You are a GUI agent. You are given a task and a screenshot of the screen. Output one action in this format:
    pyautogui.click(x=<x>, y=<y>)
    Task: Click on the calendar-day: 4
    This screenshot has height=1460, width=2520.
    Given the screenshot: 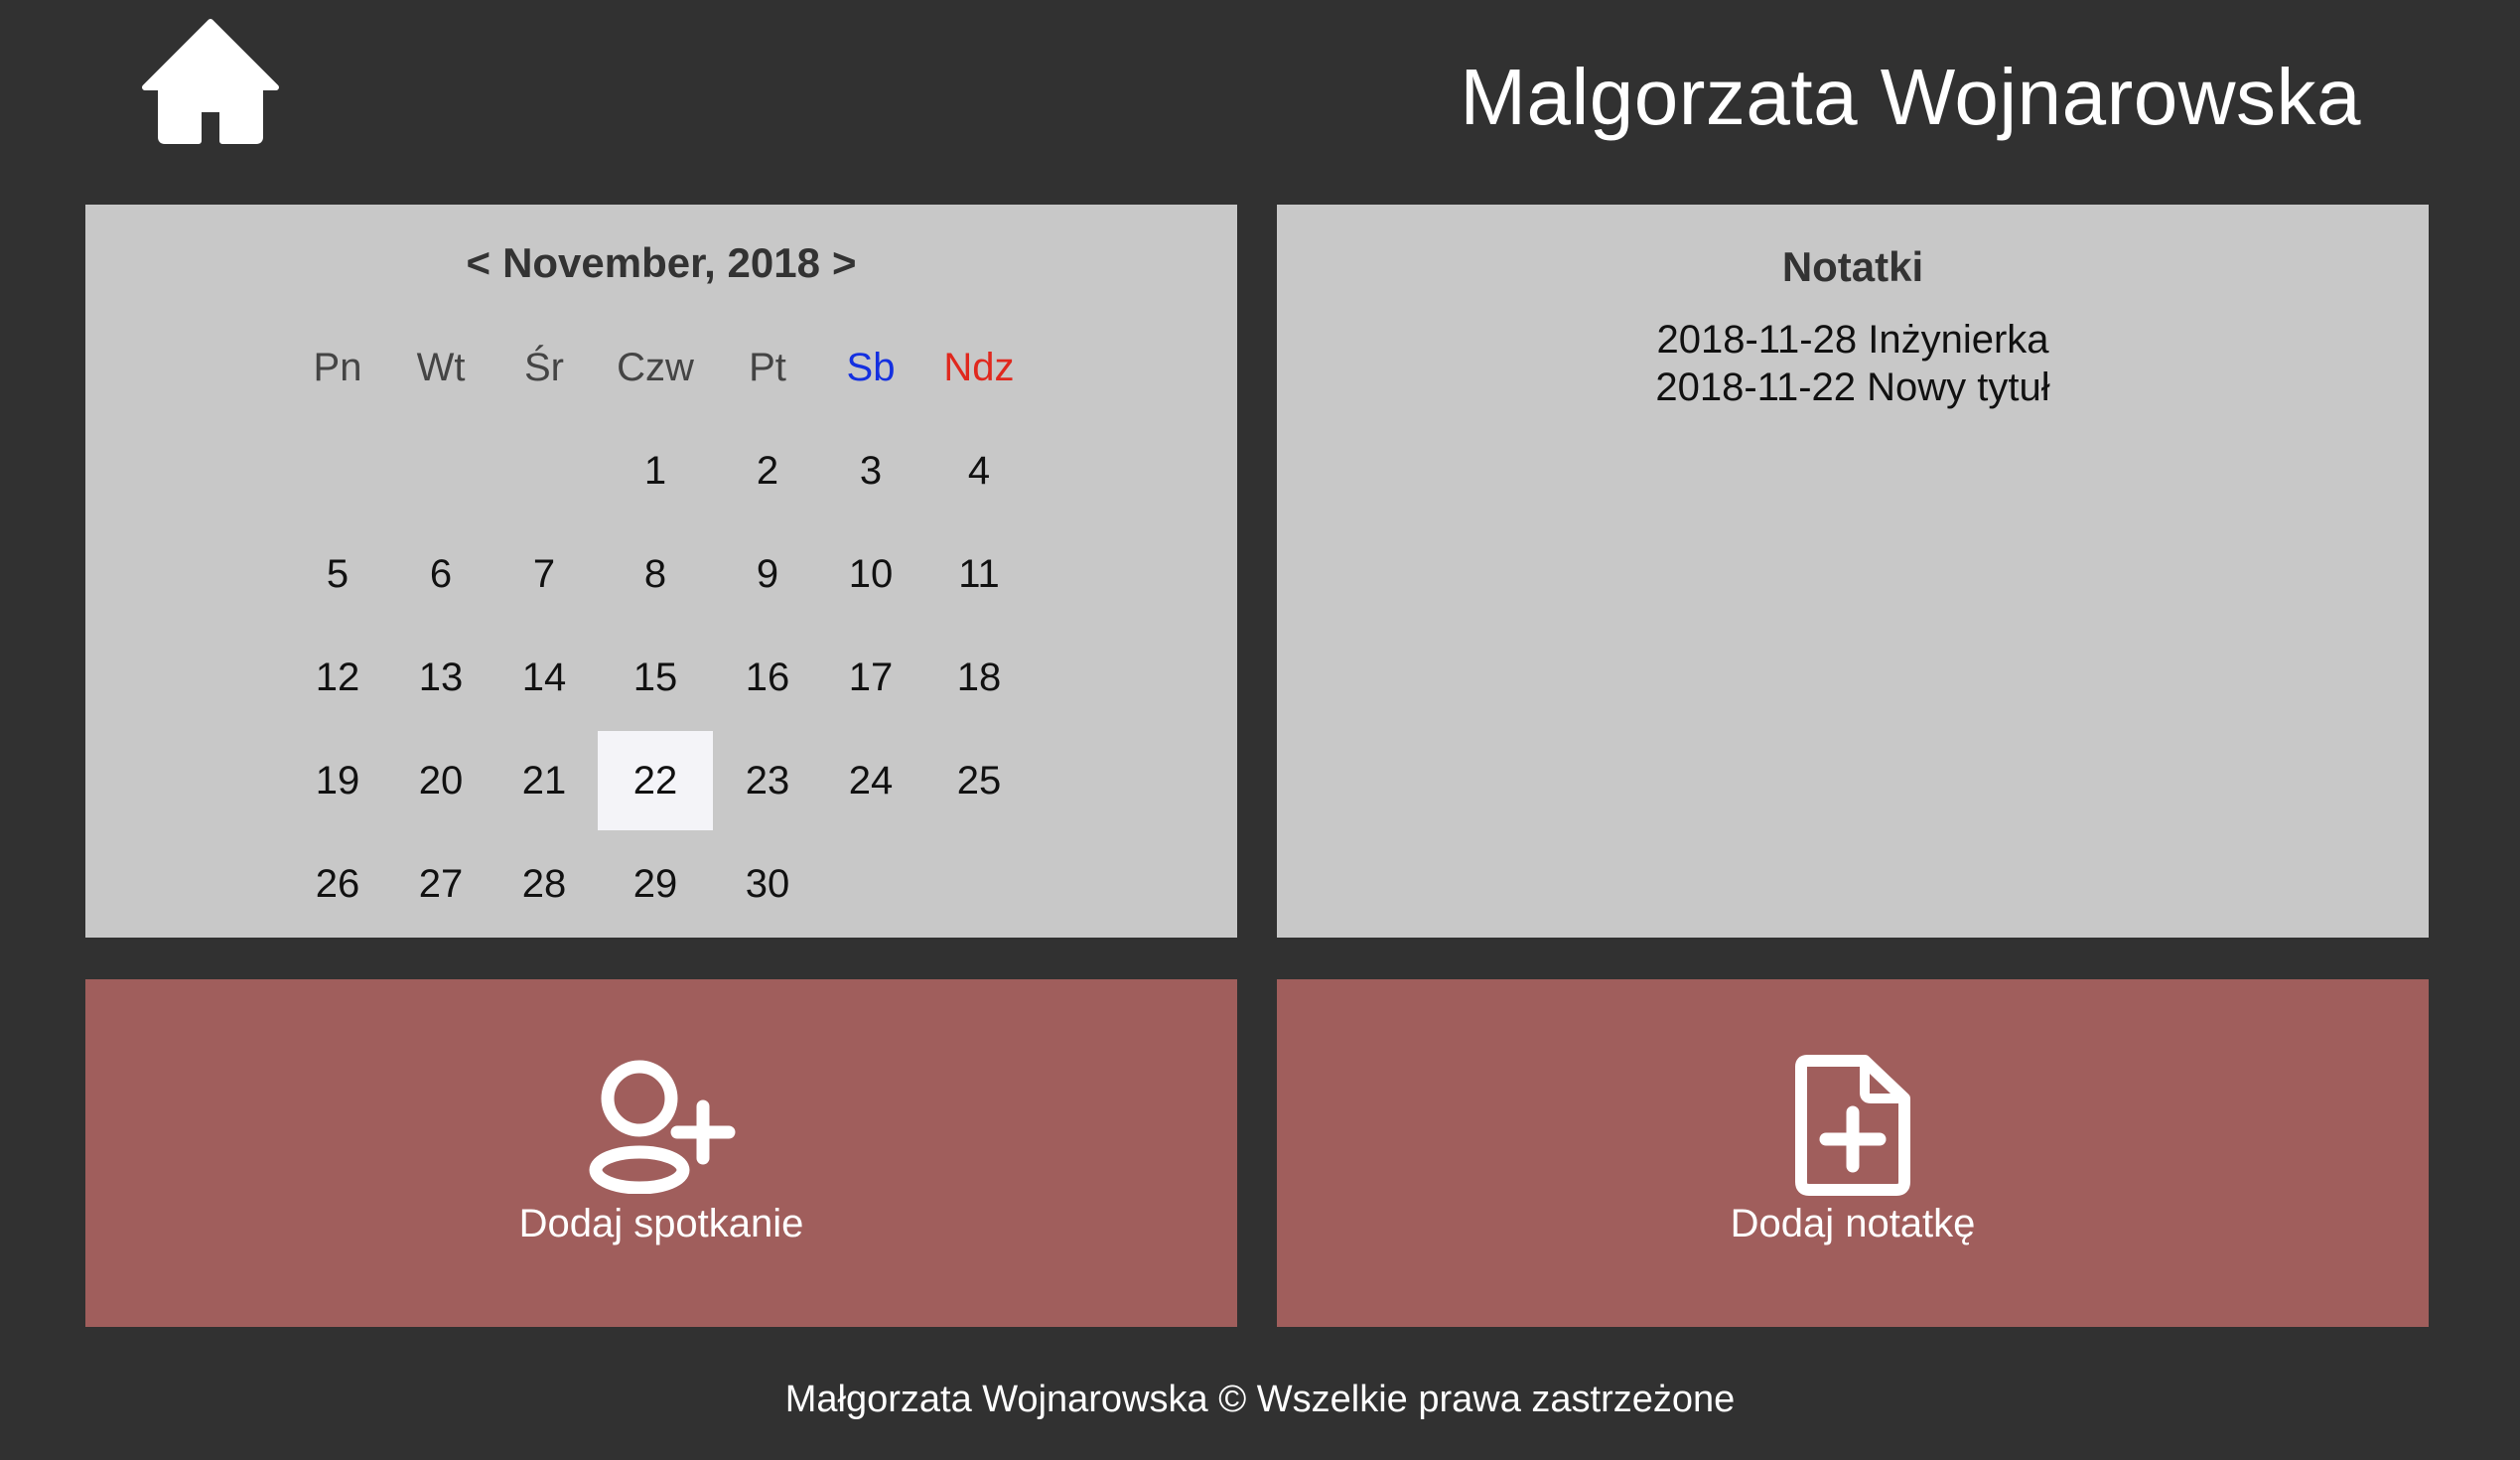 What is the action you would take?
    pyautogui.click(x=979, y=470)
    